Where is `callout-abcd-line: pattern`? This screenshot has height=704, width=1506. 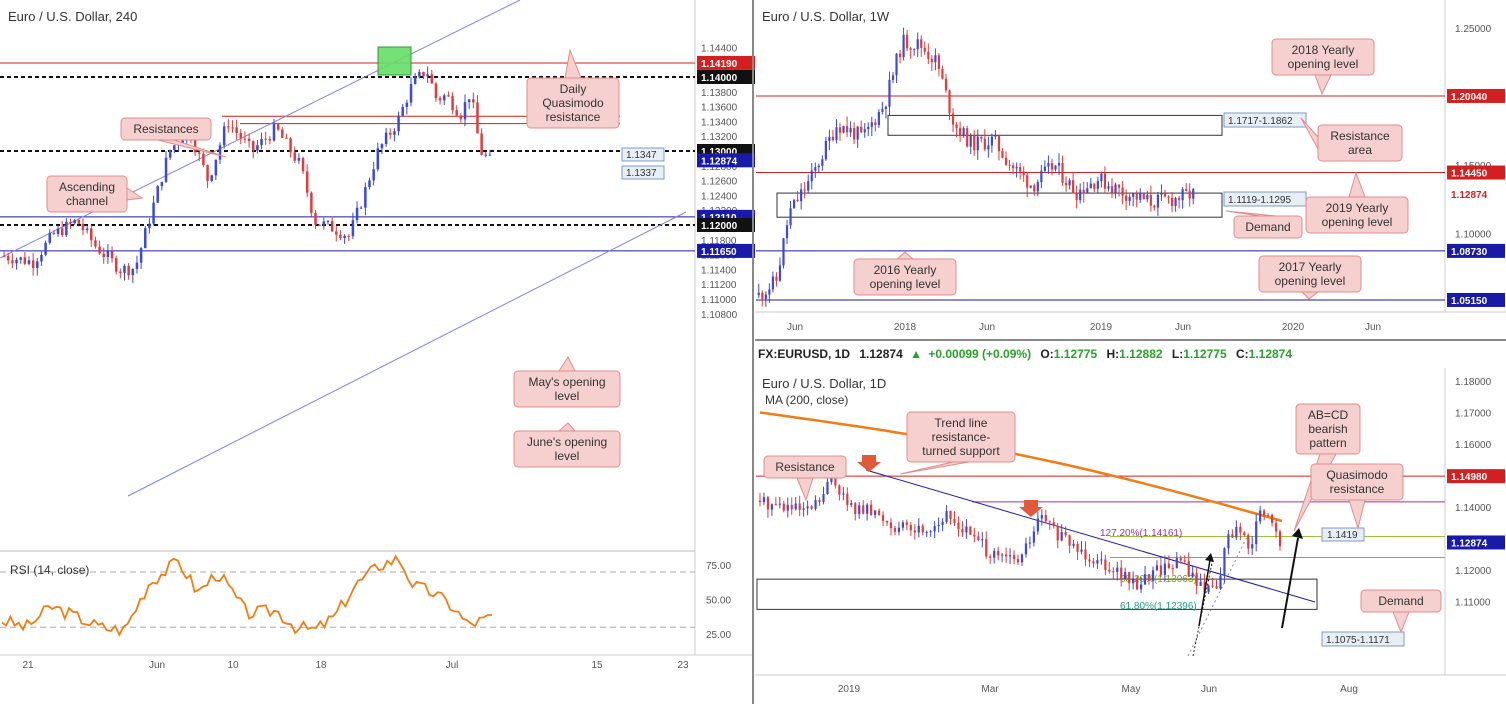
callout-abcd-line: pattern is located at coordinates (1327, 443).